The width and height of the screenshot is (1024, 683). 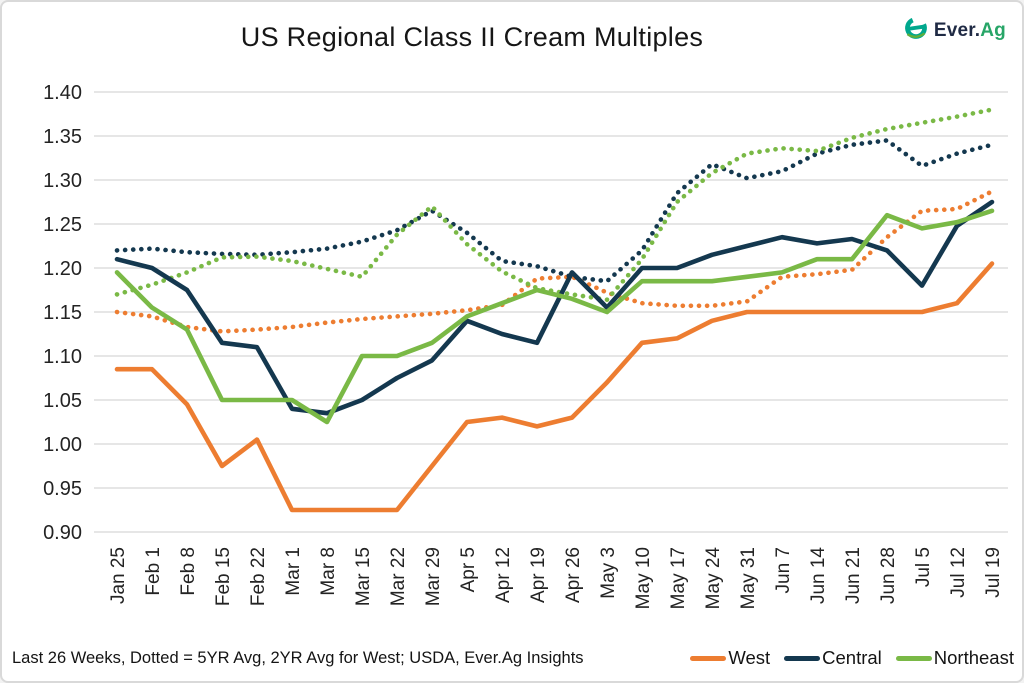 What do you see at coordinates (802, 658) in the screenshot?
I see `central-line-swatch` at bounding box center [802, 658].